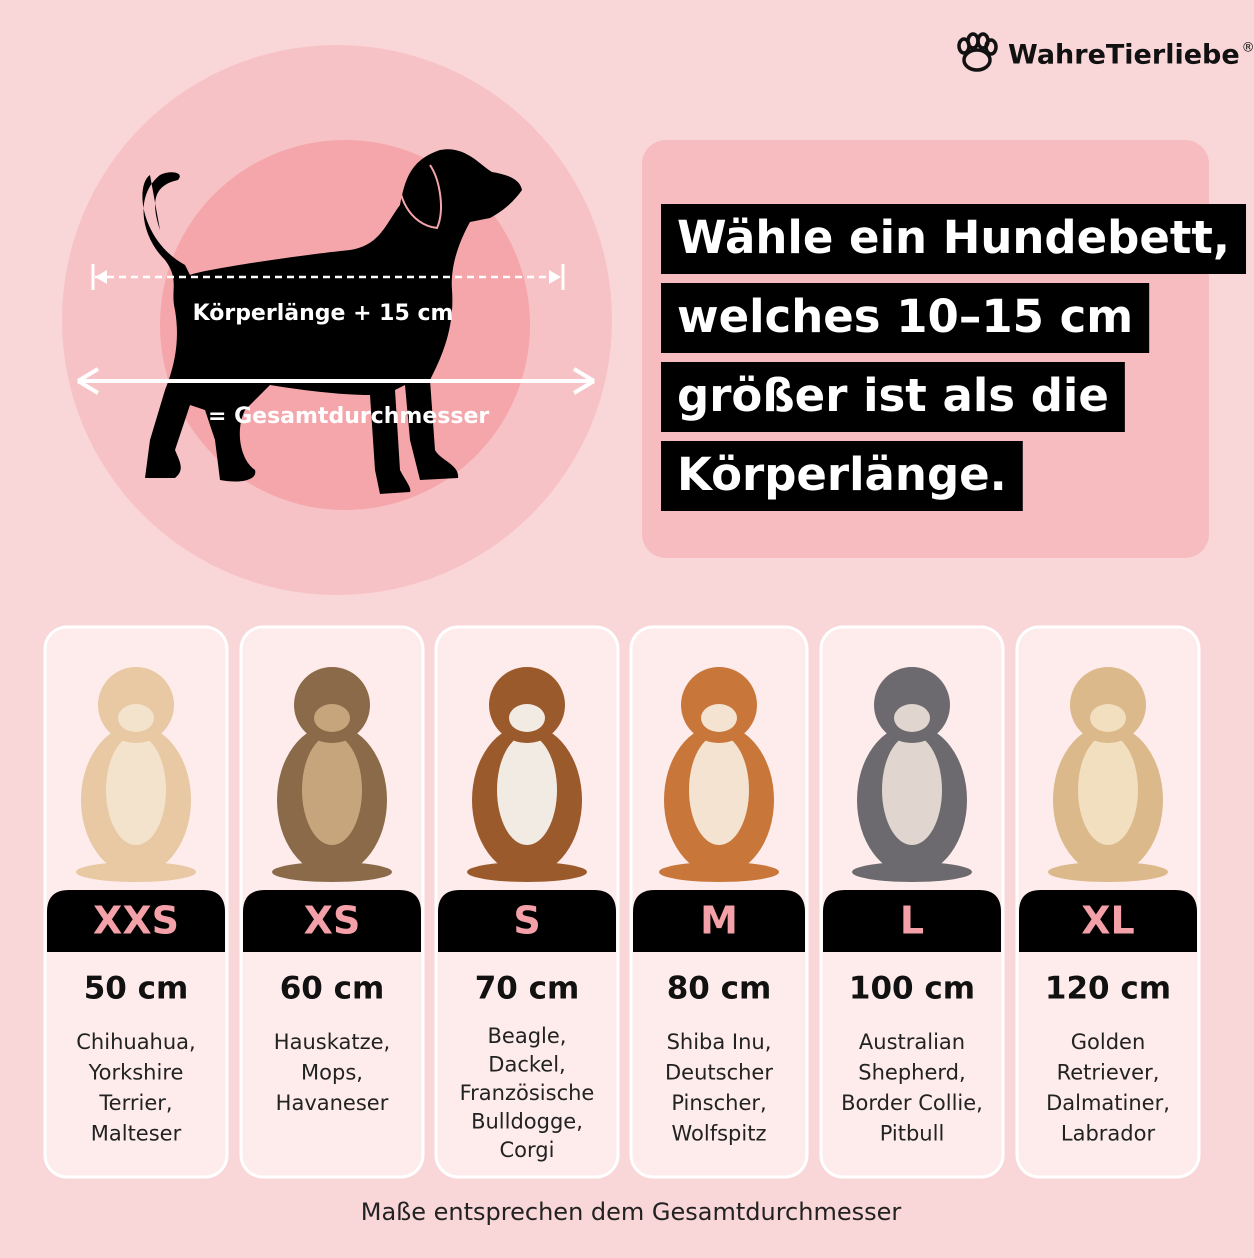 The image size is (1254, 1258). What do you see at coordinates (1108, 1042) in the screenshot?
I see `breed-line: Golden` at bounding box center [1108, 1042].